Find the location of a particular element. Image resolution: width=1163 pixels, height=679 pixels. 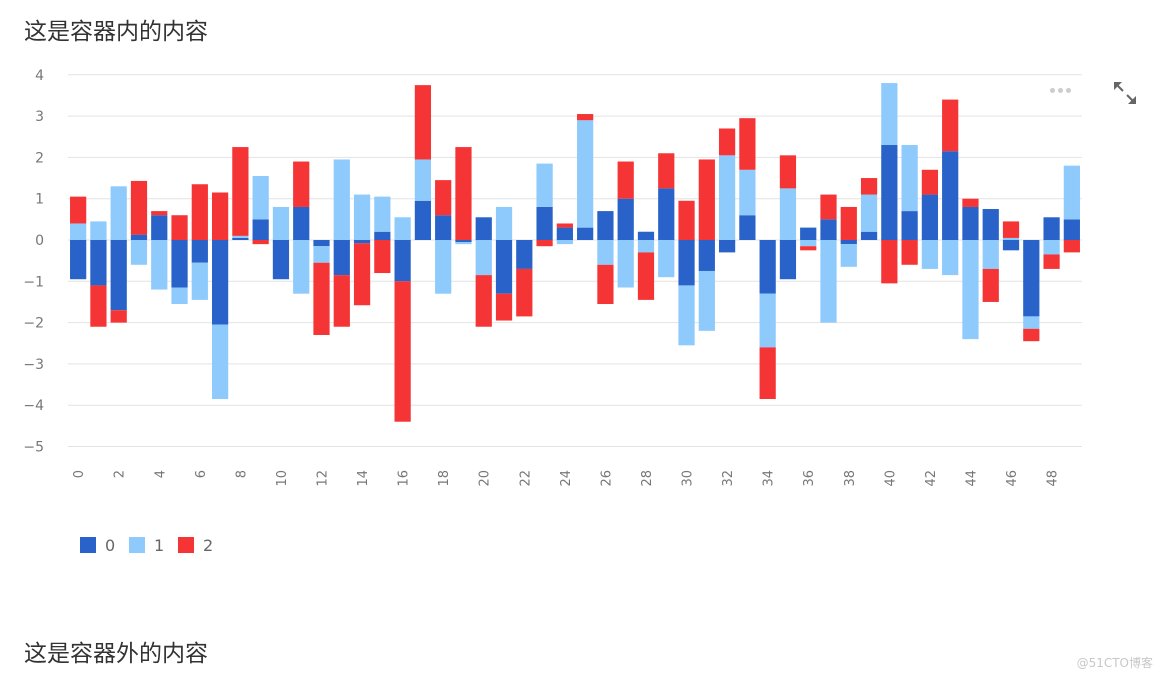

more-dots-icon is located at coordinates (1063, 90).